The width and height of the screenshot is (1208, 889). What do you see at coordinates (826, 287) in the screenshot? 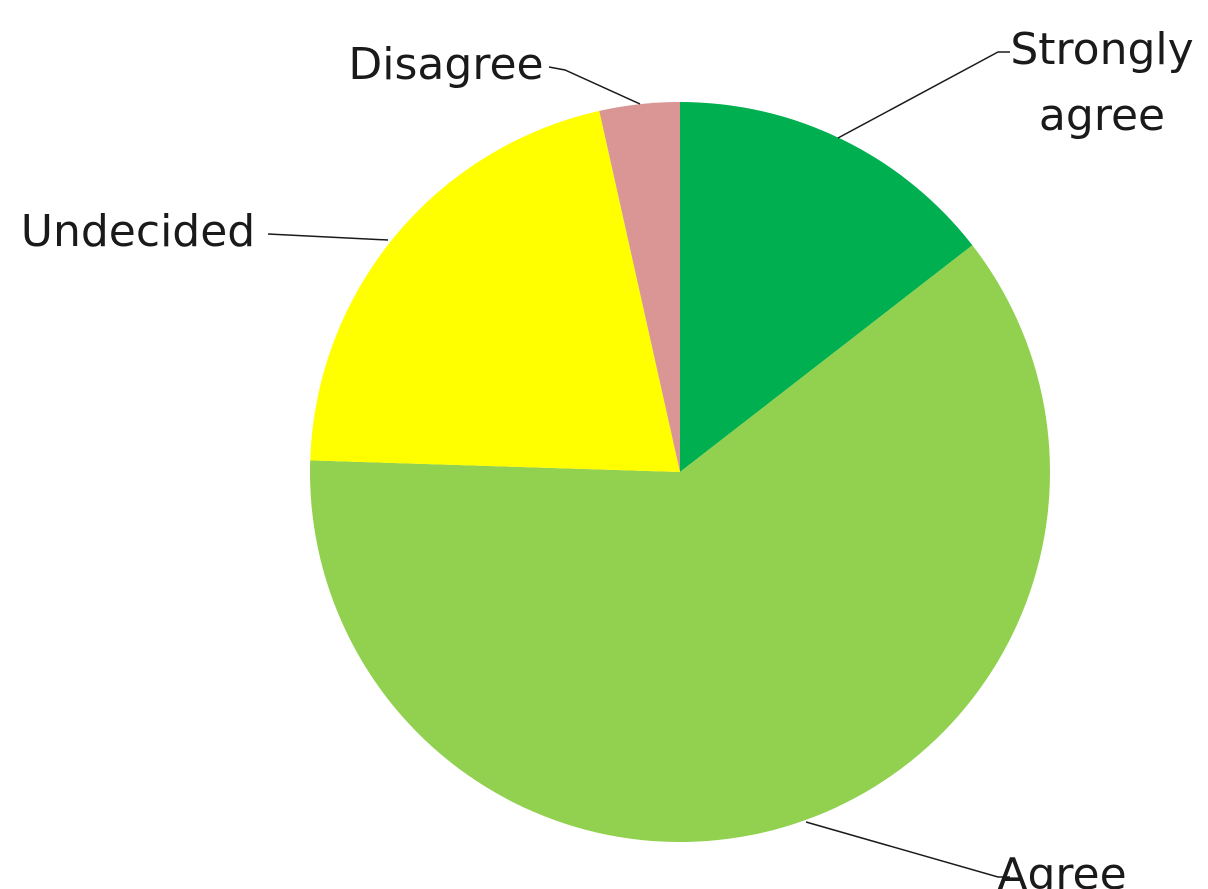
I see `pie-slice-strongly-agree` at bounding box center [826, 287].